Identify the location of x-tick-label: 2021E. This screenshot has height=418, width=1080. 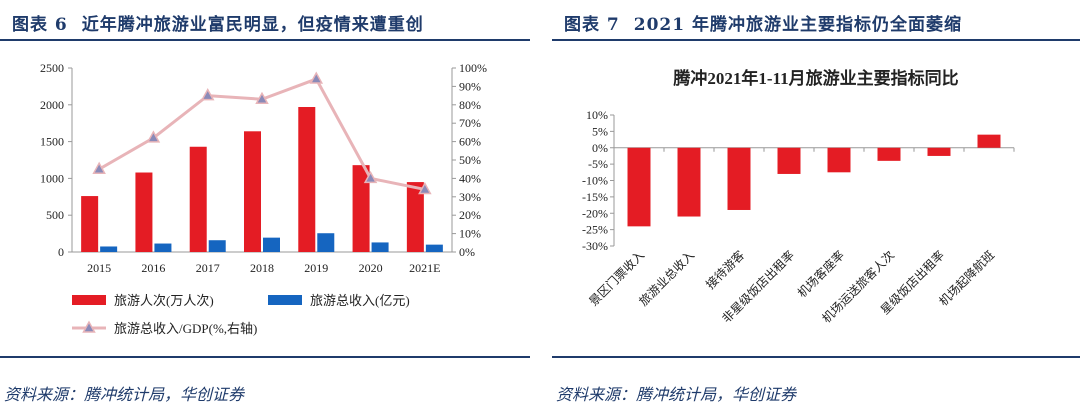
(424, 268).